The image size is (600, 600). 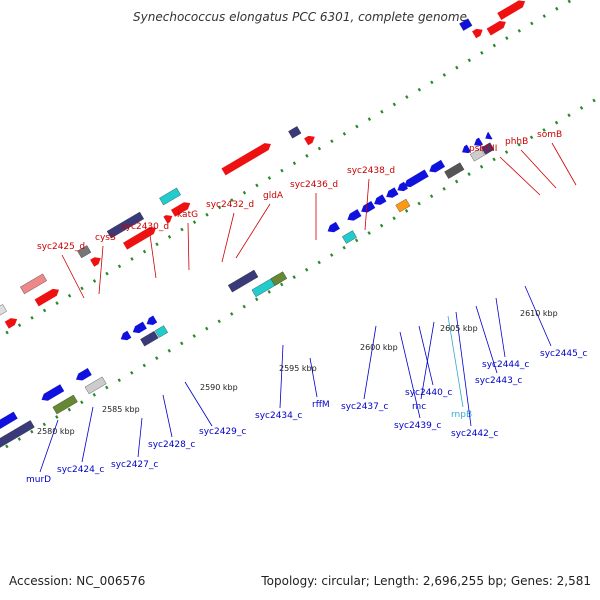 I want to click on gene-label-reverse: syc2445_c, so click(x=563, y=354).